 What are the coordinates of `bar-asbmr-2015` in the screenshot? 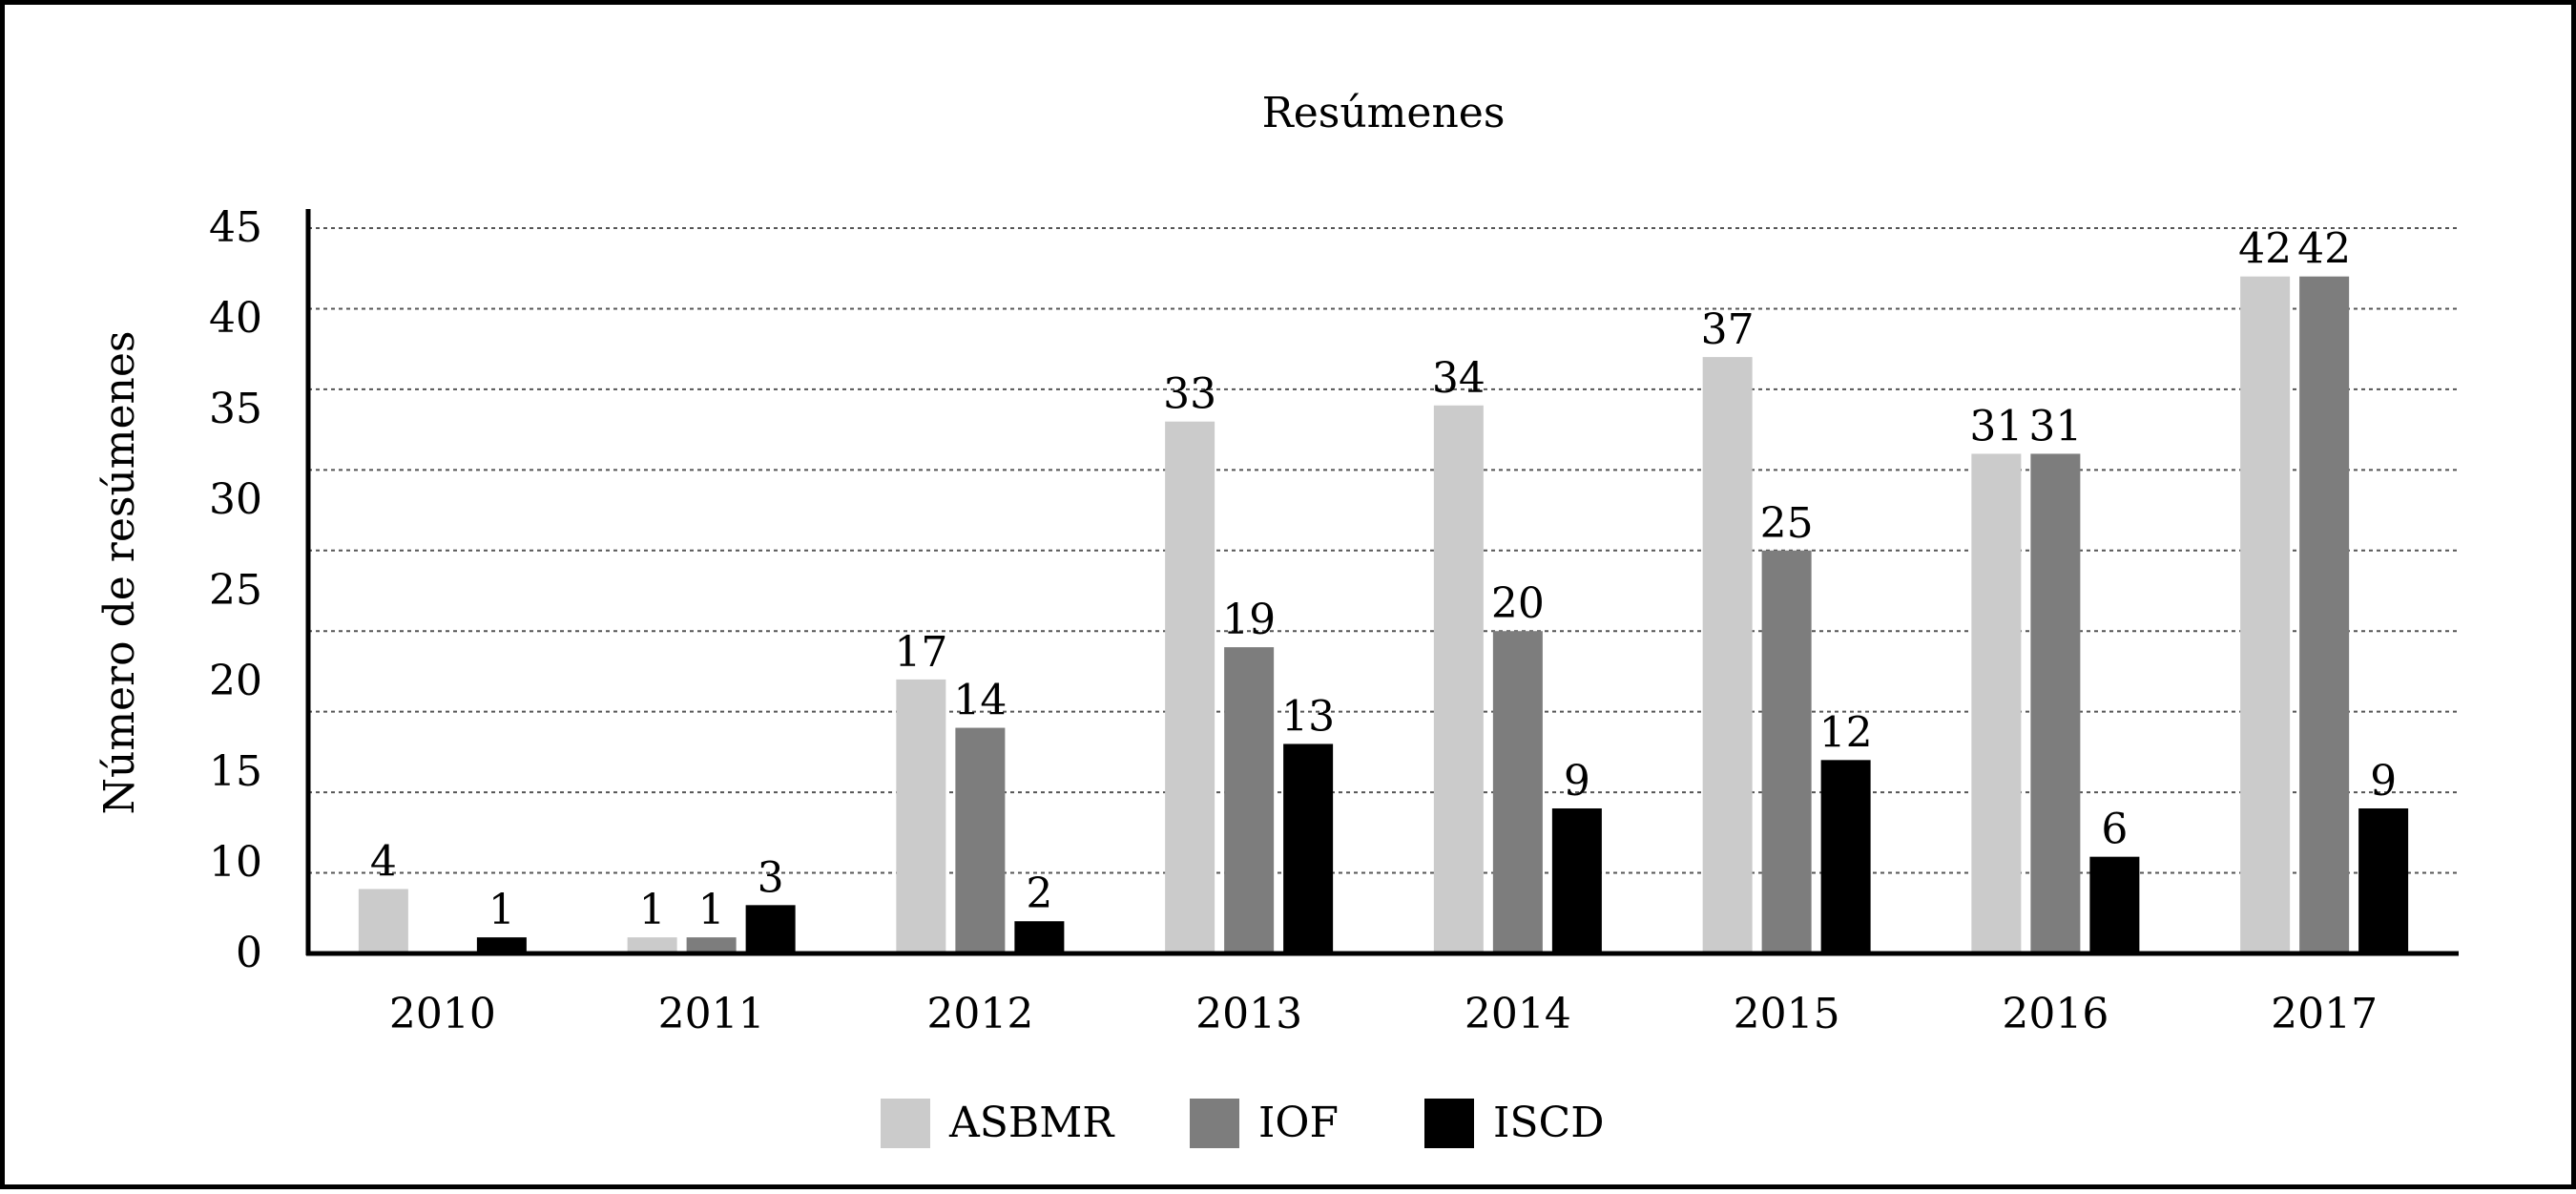 It's located at (1727, 655).